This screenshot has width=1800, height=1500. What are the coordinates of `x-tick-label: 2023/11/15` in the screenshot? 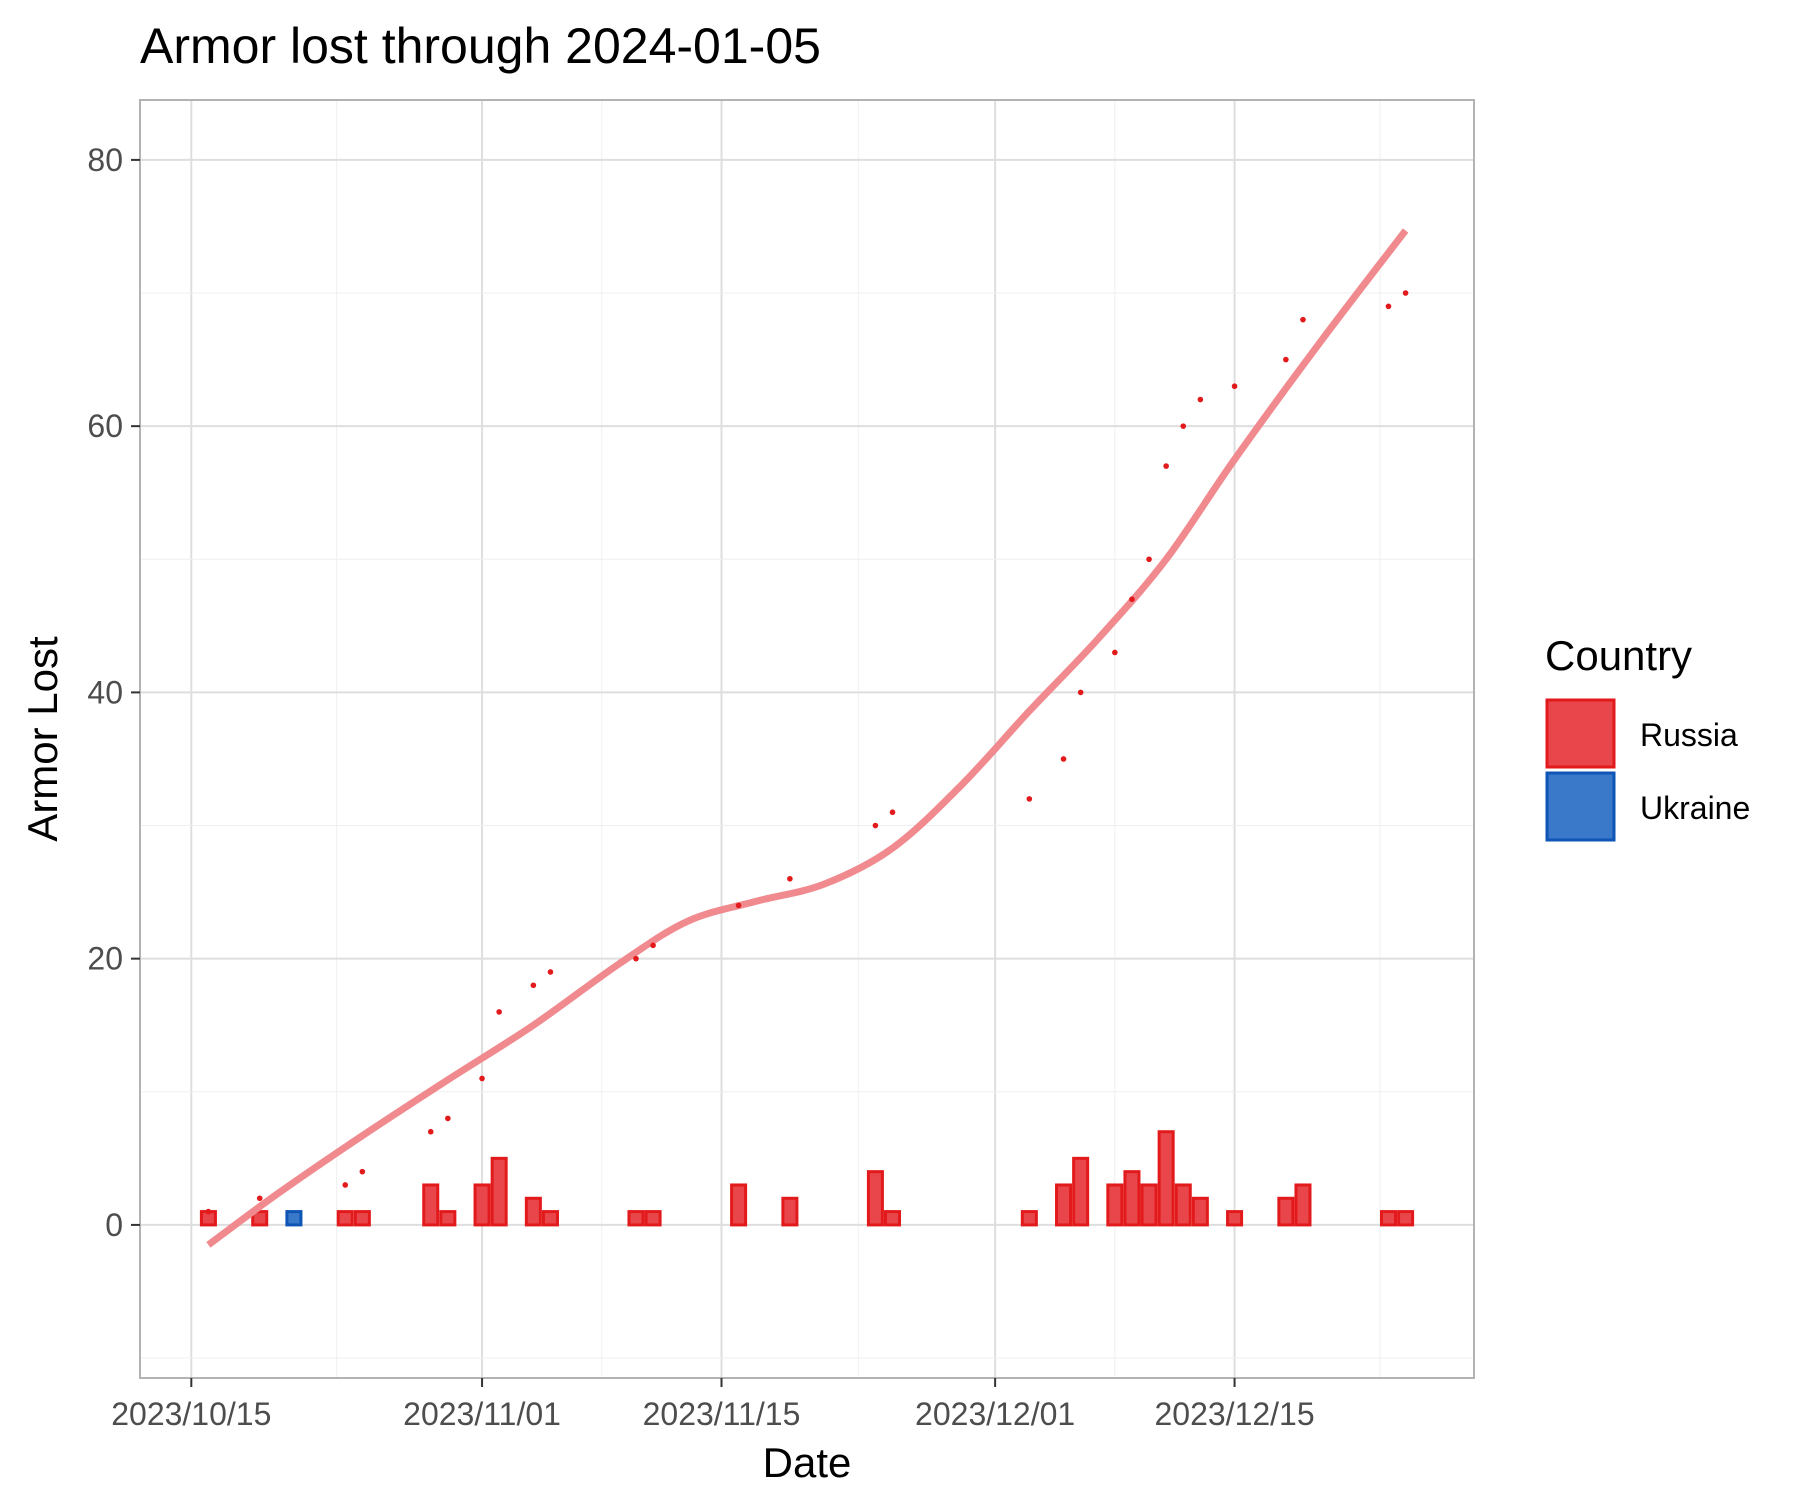 It's located at (722, 1414).